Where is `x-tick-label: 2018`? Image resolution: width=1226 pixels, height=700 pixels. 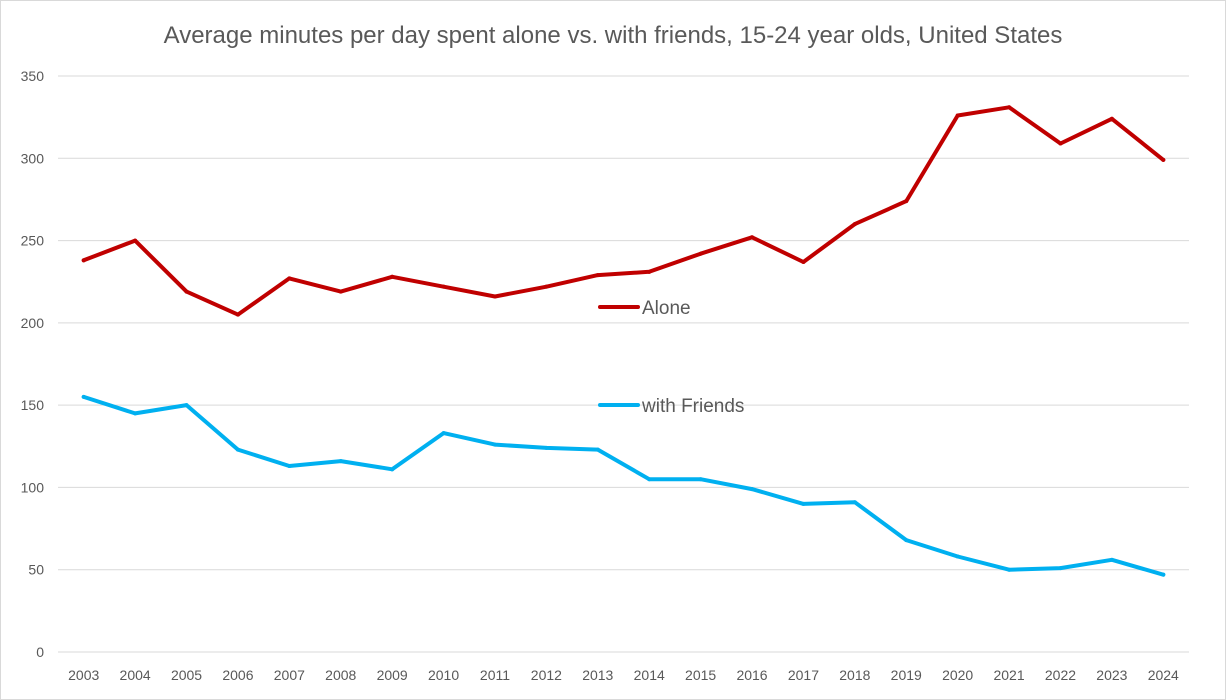 x-tick-label: 2018 is located at coordinates (854, 675).